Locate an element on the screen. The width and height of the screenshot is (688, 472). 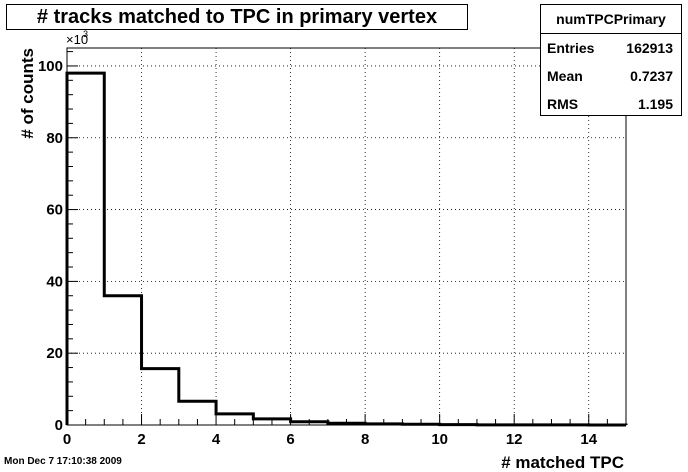
x-tick-label: 8 is located at coordinates (365, 439).